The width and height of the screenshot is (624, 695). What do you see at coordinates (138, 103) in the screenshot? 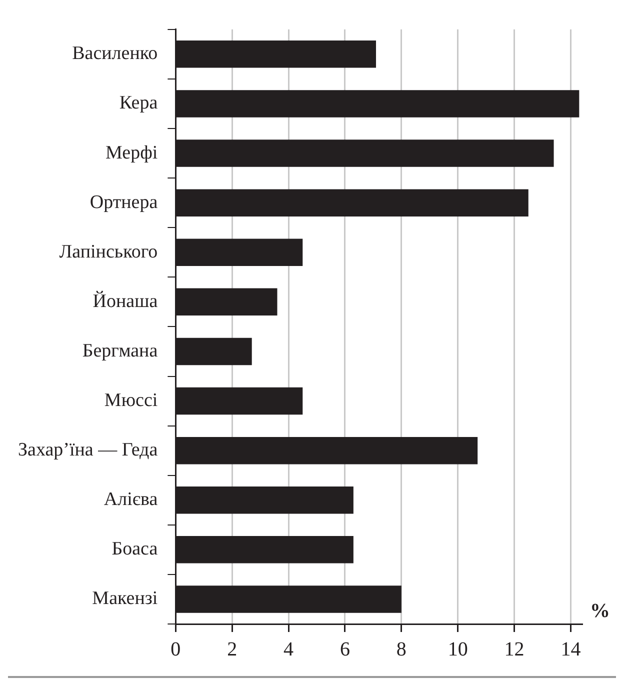
I see `y-tick-label: Кера` at bounding box center [138, 103].